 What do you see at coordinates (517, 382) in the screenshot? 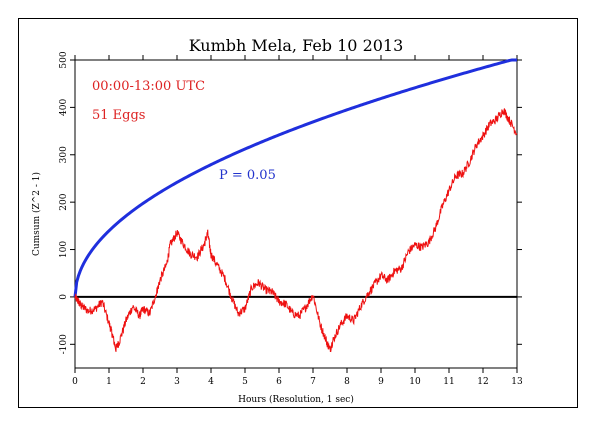
I see `x-tick-label: 13` at bounding box center [517, 382].